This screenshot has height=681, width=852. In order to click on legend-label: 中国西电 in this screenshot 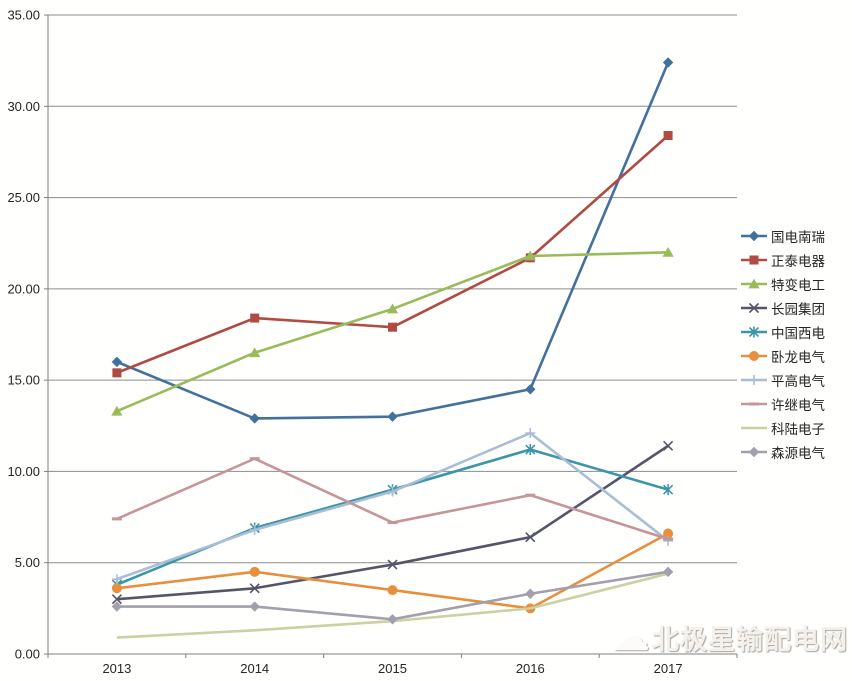, I will do `click(798, 333)`.